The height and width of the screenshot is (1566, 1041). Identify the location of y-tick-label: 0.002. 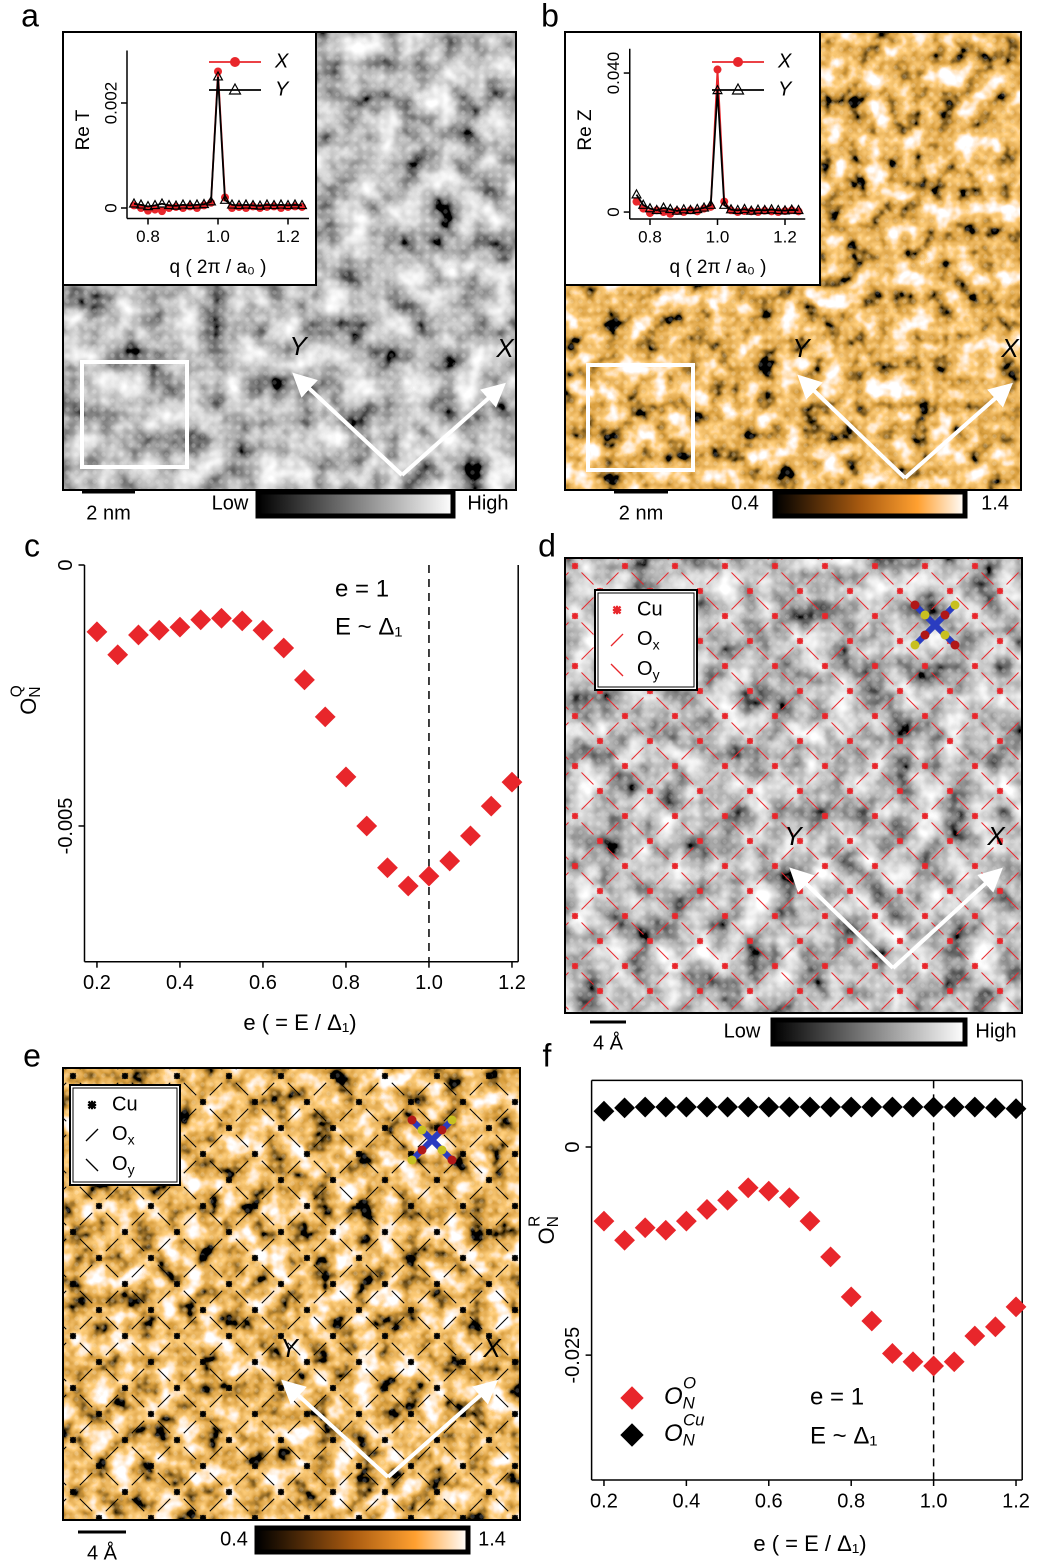
(110, 103).